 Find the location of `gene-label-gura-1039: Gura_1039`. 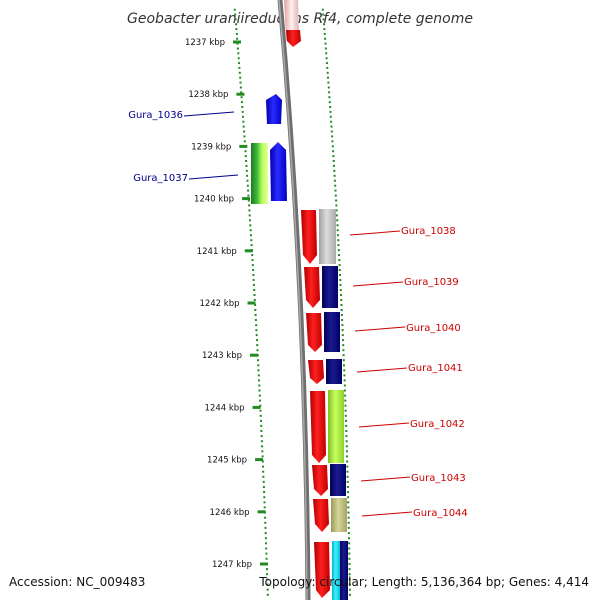

gene-label-gura-1039: Gura_1039 is located at coordinates (431, 282).